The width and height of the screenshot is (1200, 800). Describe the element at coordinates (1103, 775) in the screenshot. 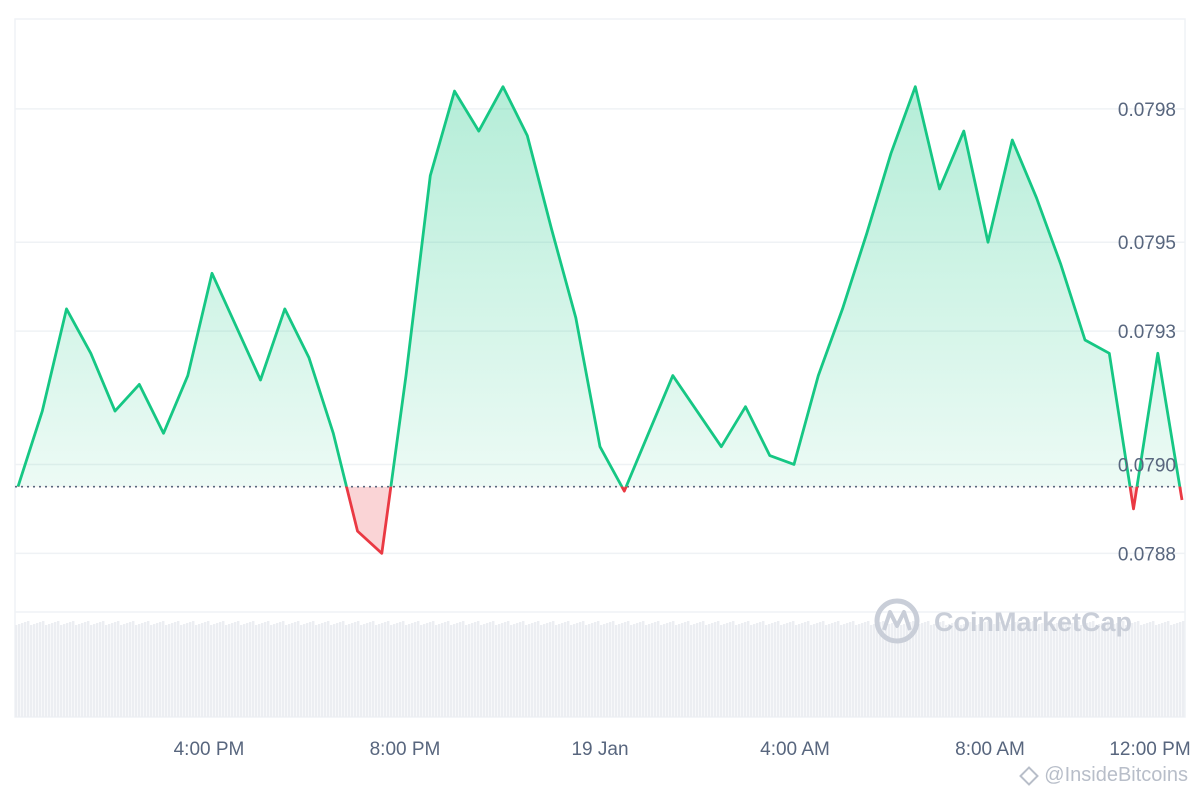

I see `credit-label: @InsideBitcoins` at that location.